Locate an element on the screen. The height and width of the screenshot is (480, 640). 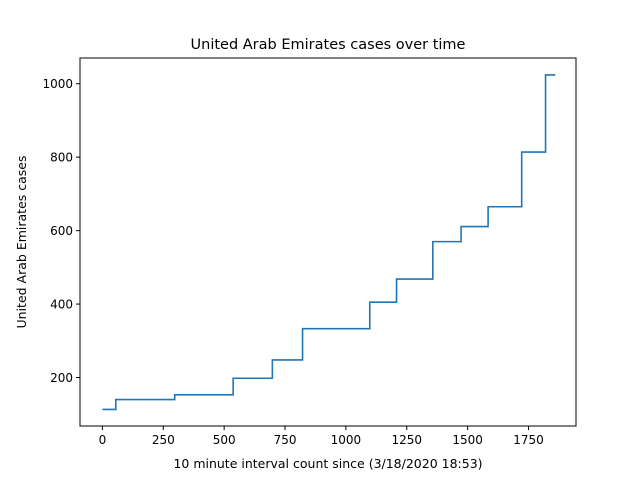
x-tick-label: 1250 is located at coordinates (406, 440).